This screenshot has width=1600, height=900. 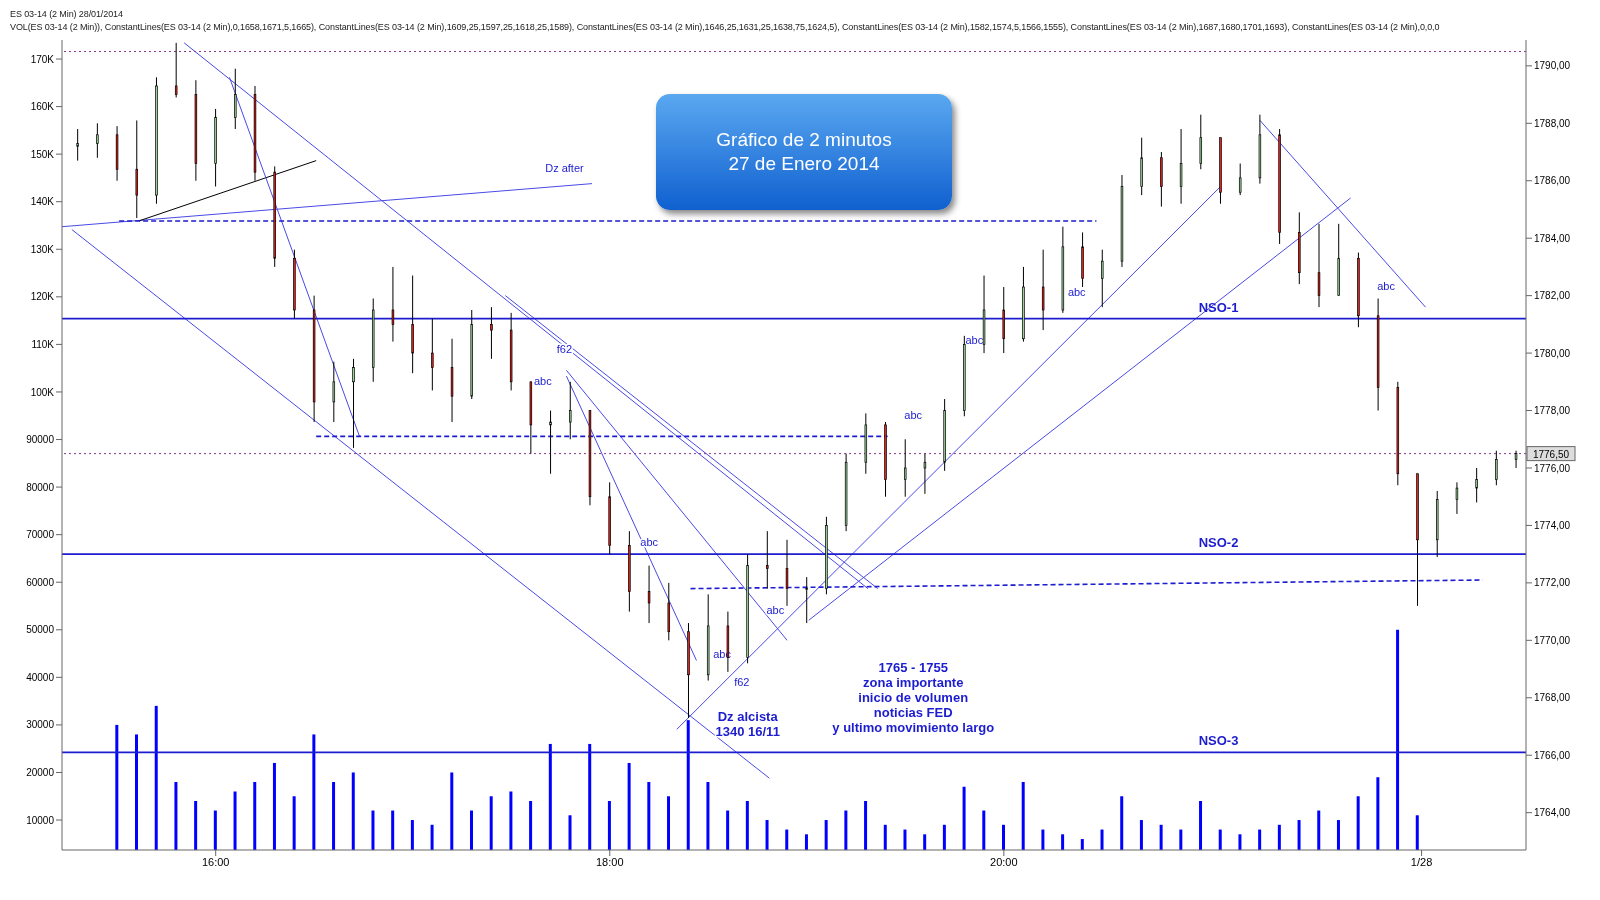 What do you see at coordinates (40, 487) in the screenshot?
I see `y-tick-label: 80000` at bounding box center [40, 487].